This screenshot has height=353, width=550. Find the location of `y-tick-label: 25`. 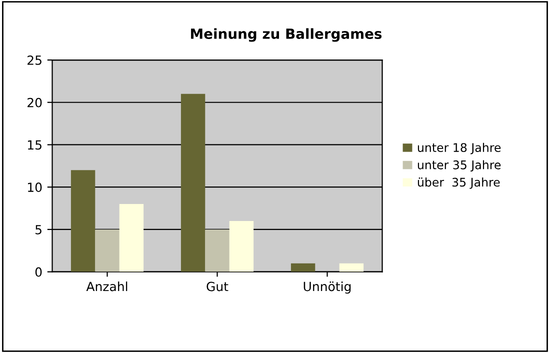

y-tick-label: 25 is located at coordinates (35, 60).